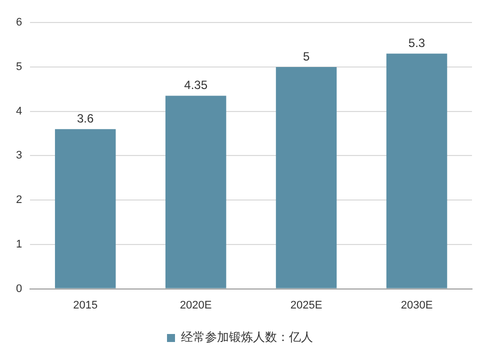 The height and width of the screenshot is (362, 500). I want to click on y-tick-label: 3, so click(19, 156).